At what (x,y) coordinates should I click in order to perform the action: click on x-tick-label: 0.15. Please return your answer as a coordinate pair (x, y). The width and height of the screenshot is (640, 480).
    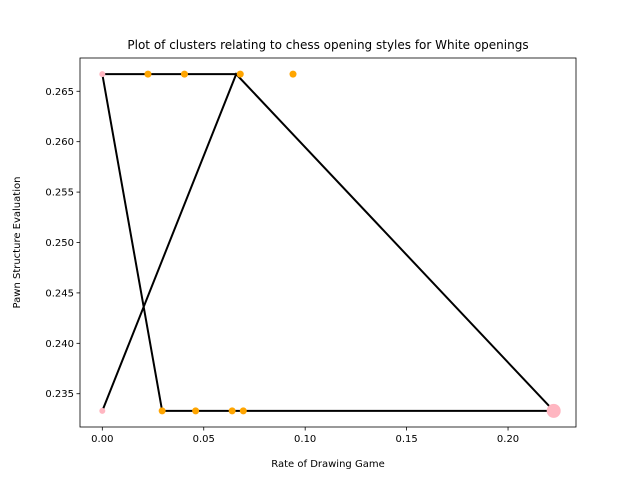
    Looking at the image, I should click on (406, 439).